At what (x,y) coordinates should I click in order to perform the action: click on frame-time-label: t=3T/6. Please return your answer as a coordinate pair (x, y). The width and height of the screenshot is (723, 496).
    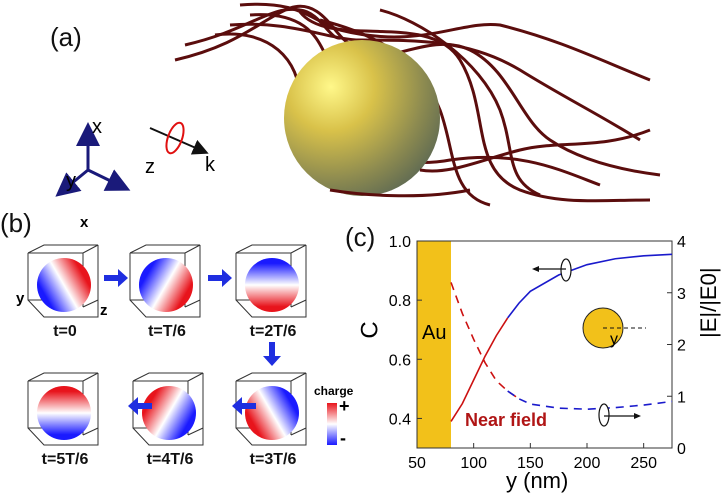
    Looking at the image, I should click on (273, 459).